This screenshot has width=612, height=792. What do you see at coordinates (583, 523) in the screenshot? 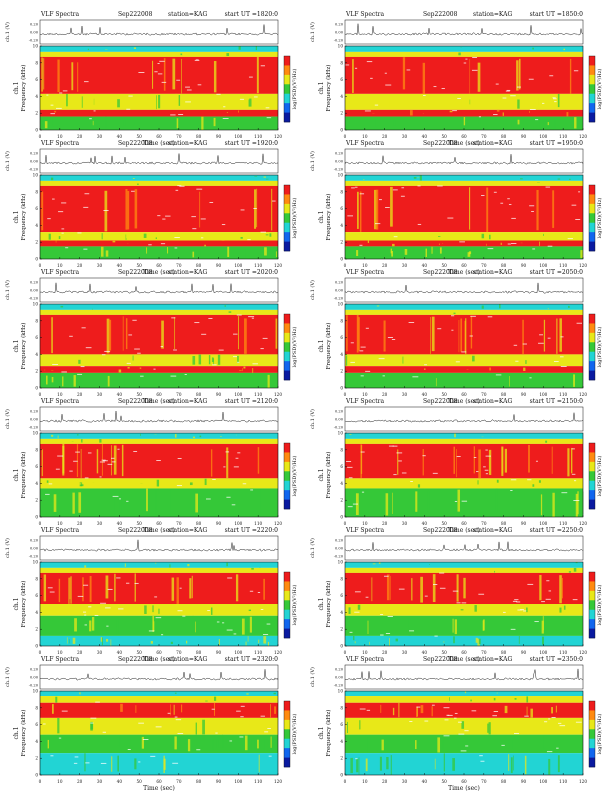
I see `x-tick-label: 120` at bounding box center [583, 523].